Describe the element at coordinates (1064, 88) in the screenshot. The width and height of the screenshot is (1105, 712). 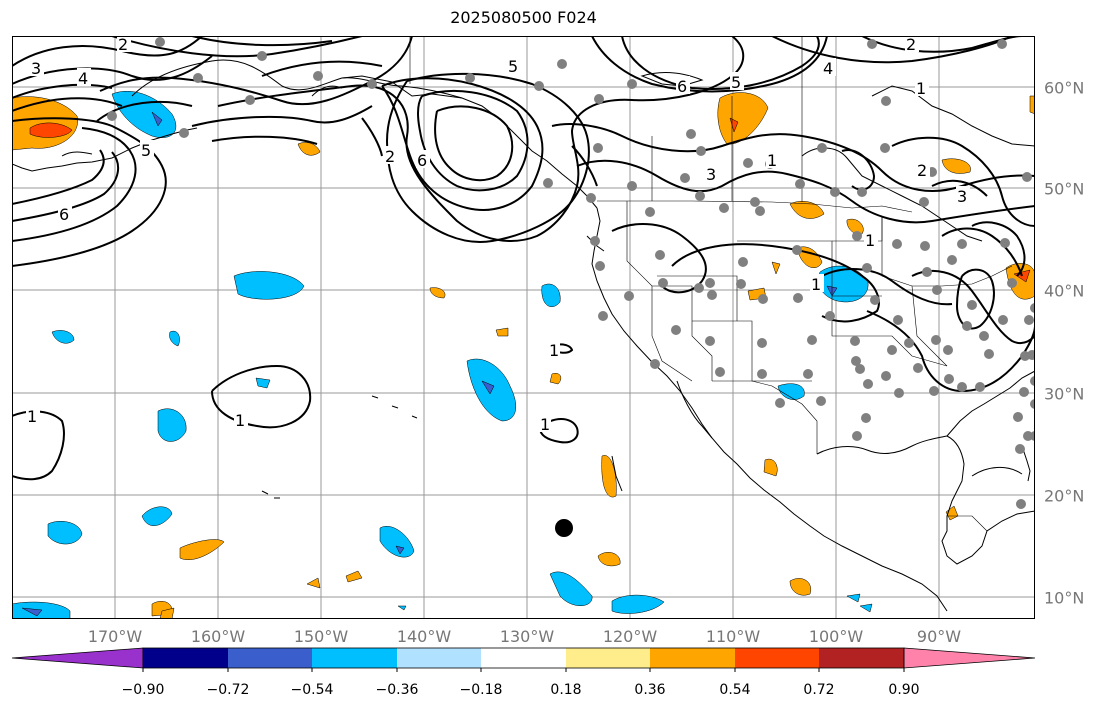
I see `lat-label: 60°N` at that location.